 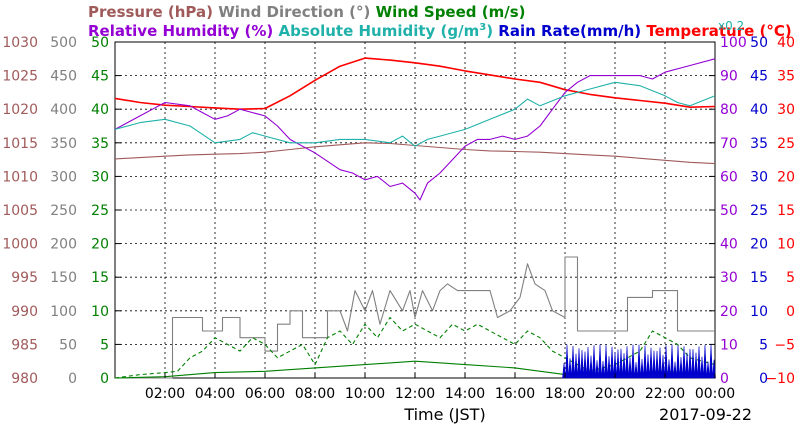 What do you see at coordinates (215, 394) in the screenshot?
I see `x-tick-label: 04:00` at bounding box center [215, 394].